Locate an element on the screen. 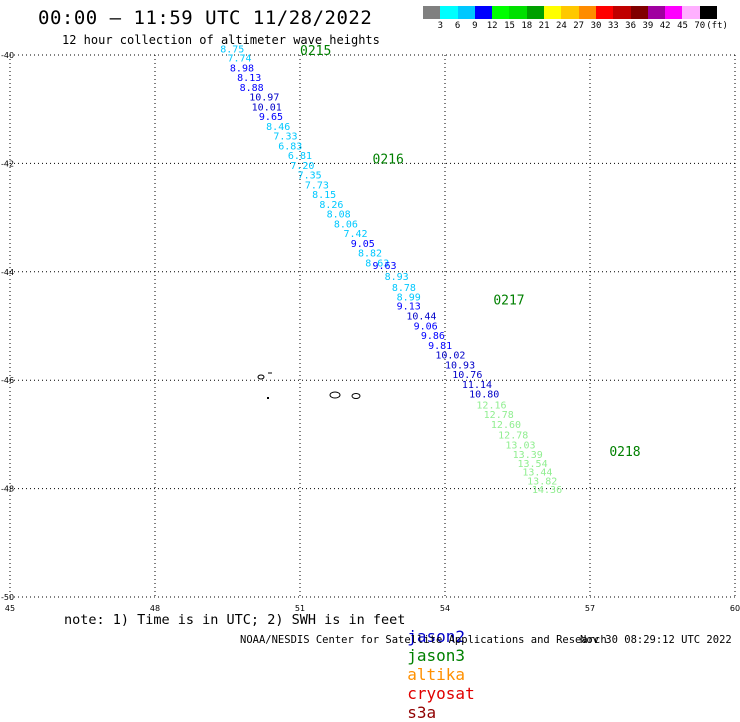 The image size is (740, 722). wave-height-label: 10.44 is located at coordinates (421, 316).